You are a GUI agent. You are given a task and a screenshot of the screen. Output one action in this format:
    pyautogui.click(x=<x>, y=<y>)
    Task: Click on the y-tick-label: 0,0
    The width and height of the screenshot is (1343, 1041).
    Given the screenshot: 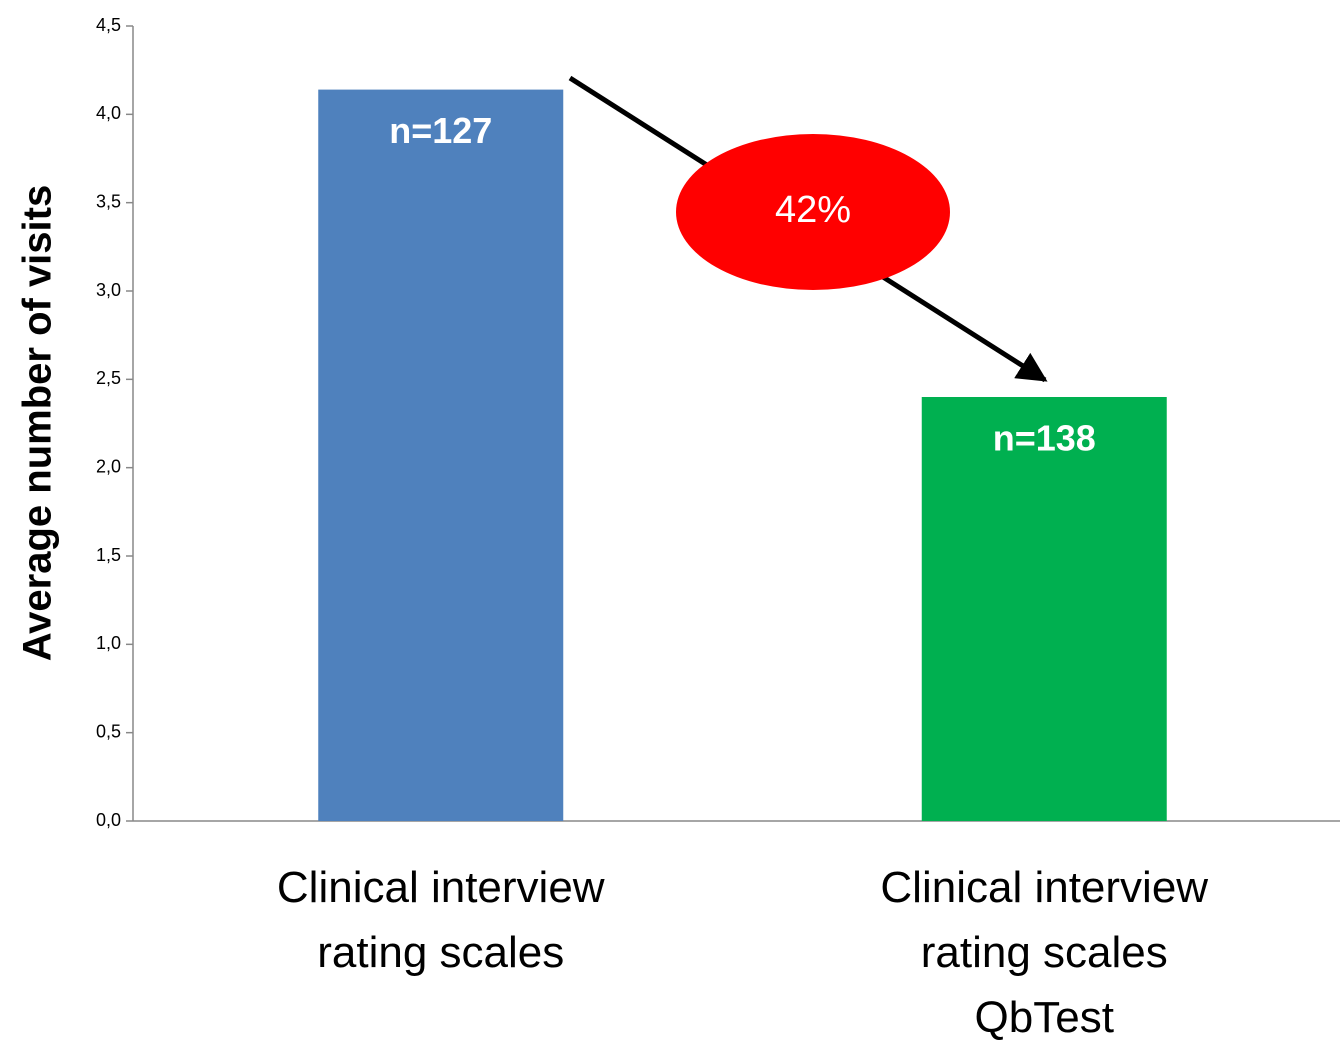 What is the action you would take?
    pyautogui.click(x=108, y=820)
    